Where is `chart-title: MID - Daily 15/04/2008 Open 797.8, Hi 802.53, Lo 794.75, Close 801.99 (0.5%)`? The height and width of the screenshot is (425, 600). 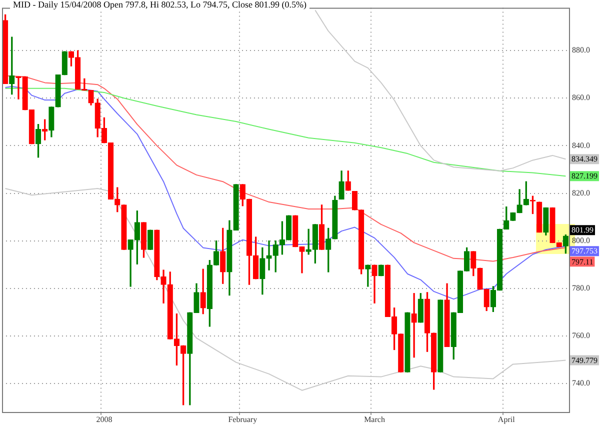
chart-title: MID - Daily 15/04/2008 Open 797.8, Hi 802.53, Lo 794.75, Close 801.99 (0.5%) is located at coordinates (159, 5).